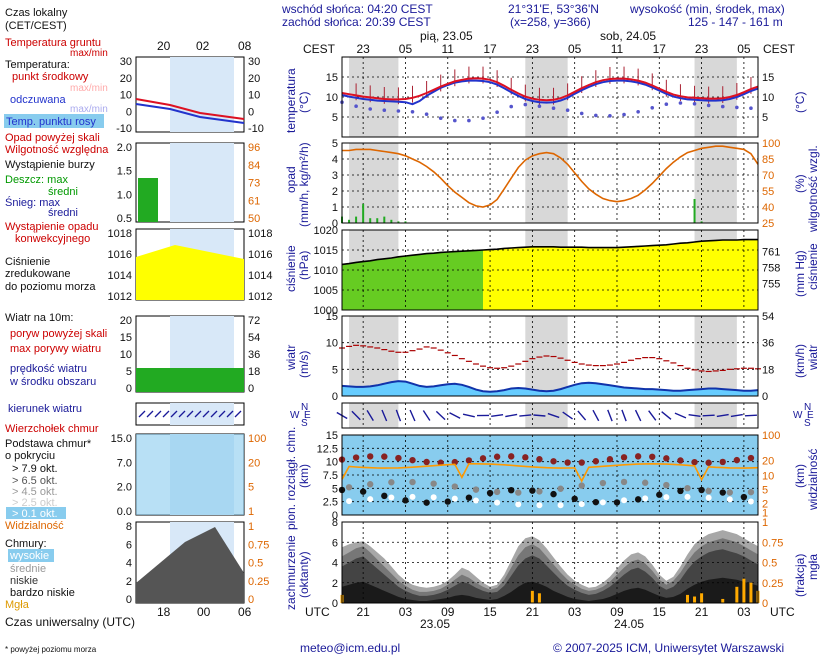  I want to click on pressure-fill-yellow, so click(620, 274).